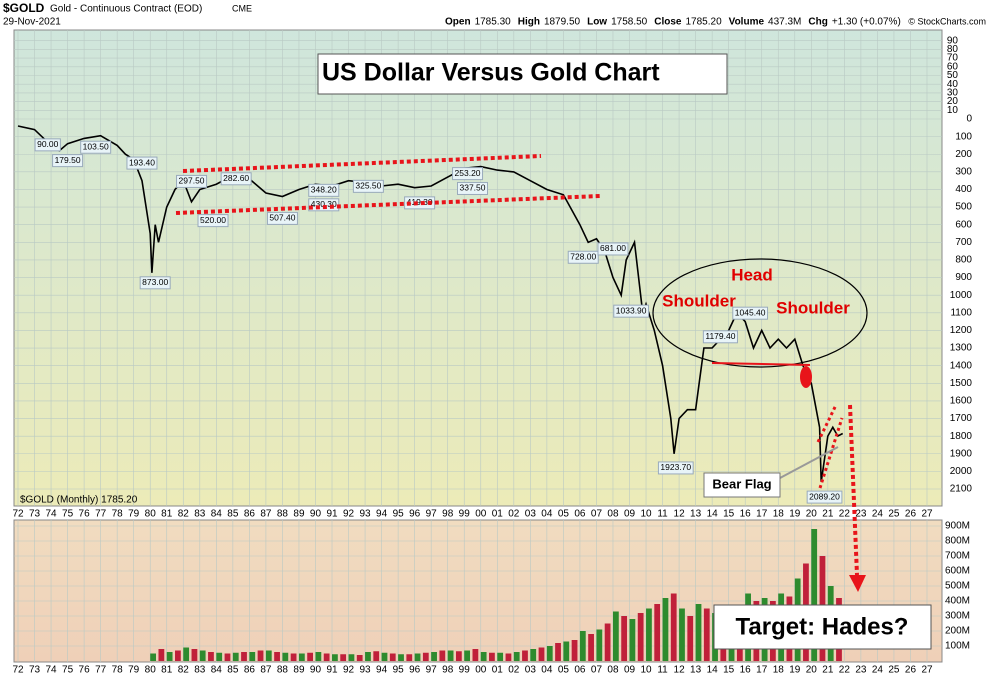 The height and width of the screenshot is (683, 990). I want to click on y-tick-label: 400M, so click(957, 601).